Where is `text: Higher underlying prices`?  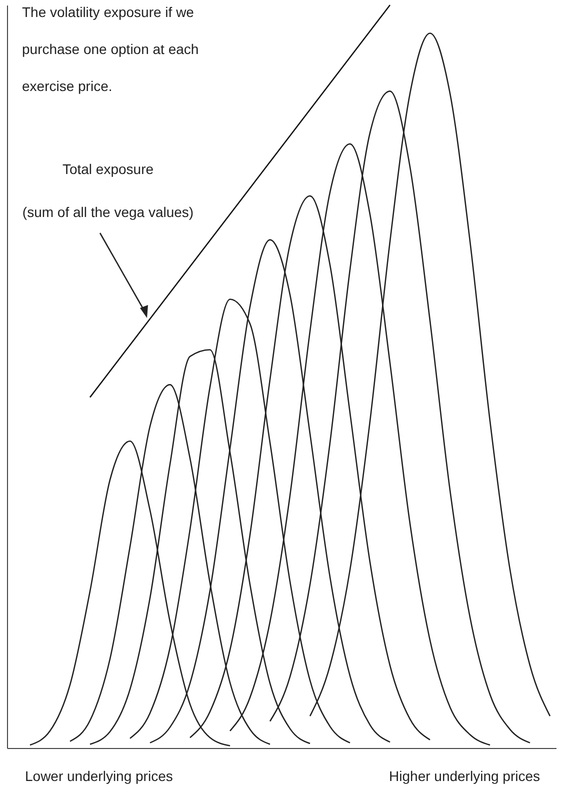
text: Higher underlying prices is located at coordinates (464, 776).